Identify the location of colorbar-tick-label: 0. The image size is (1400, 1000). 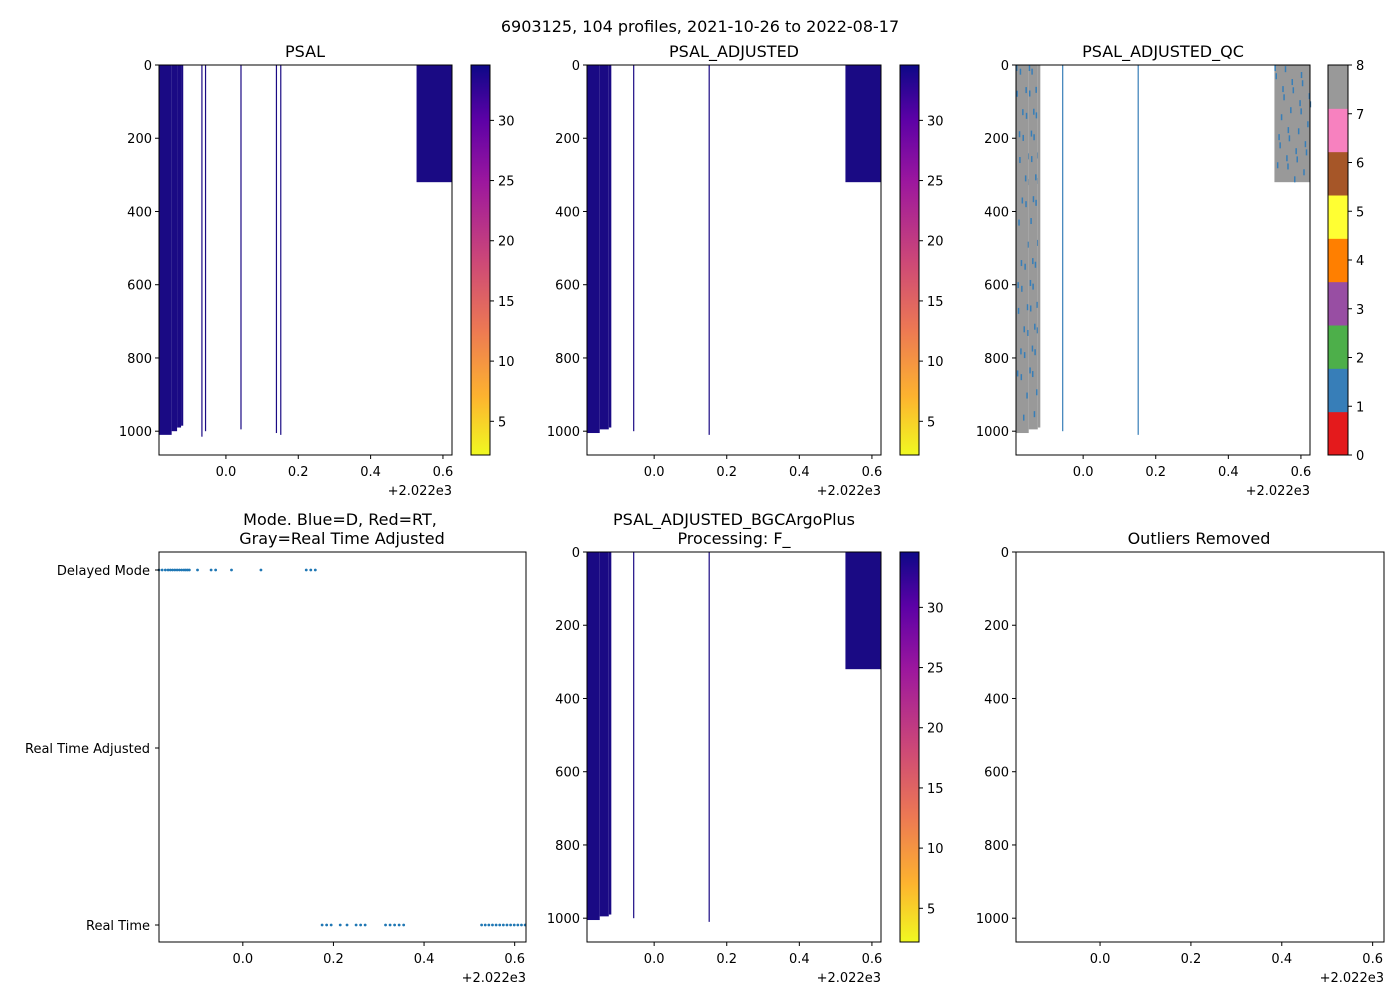
(1360, 456).